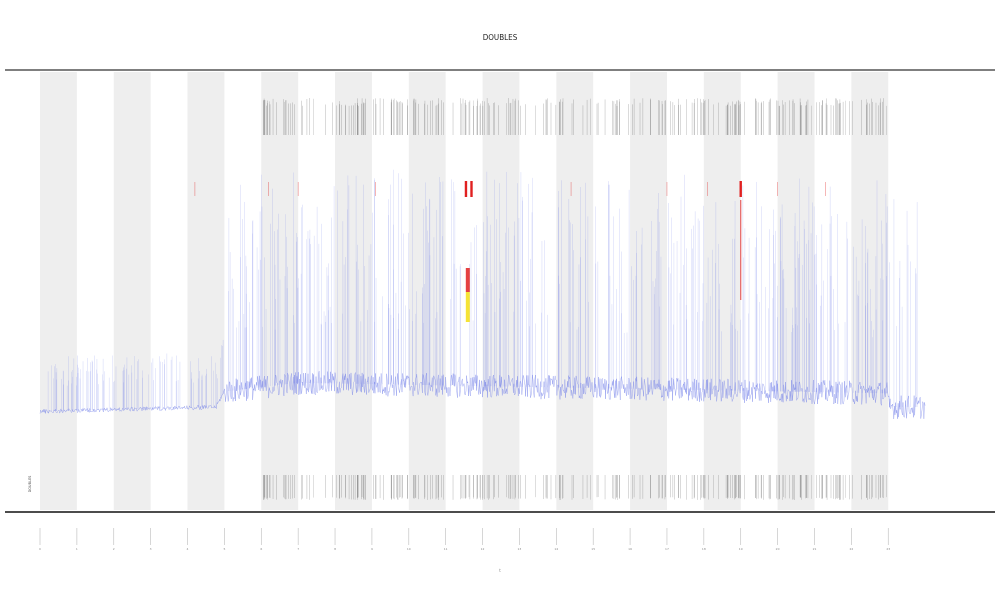 This screenshot has height=600, width=1000. I want to click on series-line-group, so click(482, 395).